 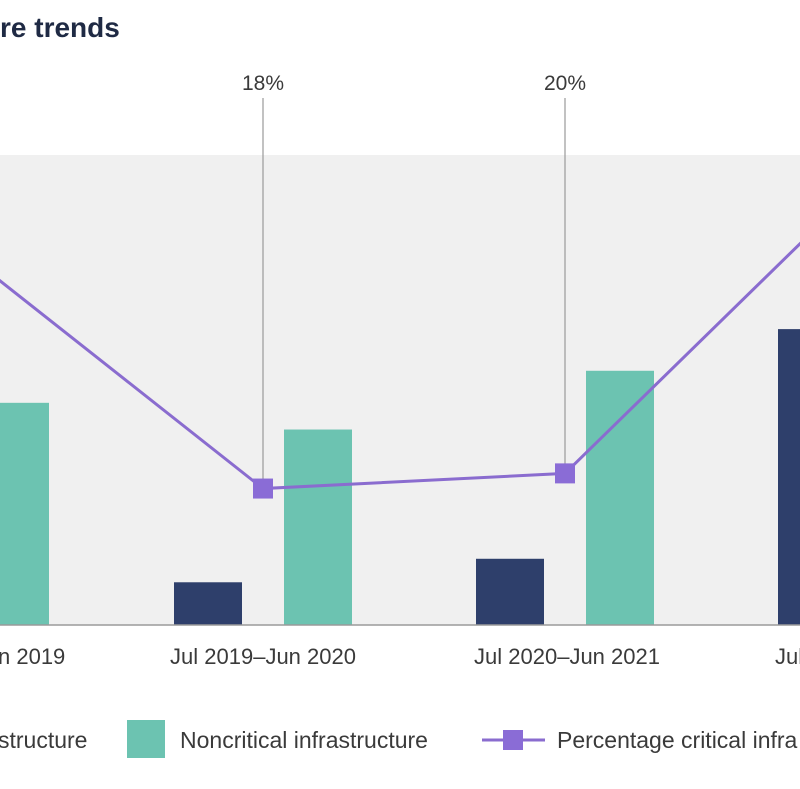 I want to click on legend-marker-percentage, so click(x=513, y=740).